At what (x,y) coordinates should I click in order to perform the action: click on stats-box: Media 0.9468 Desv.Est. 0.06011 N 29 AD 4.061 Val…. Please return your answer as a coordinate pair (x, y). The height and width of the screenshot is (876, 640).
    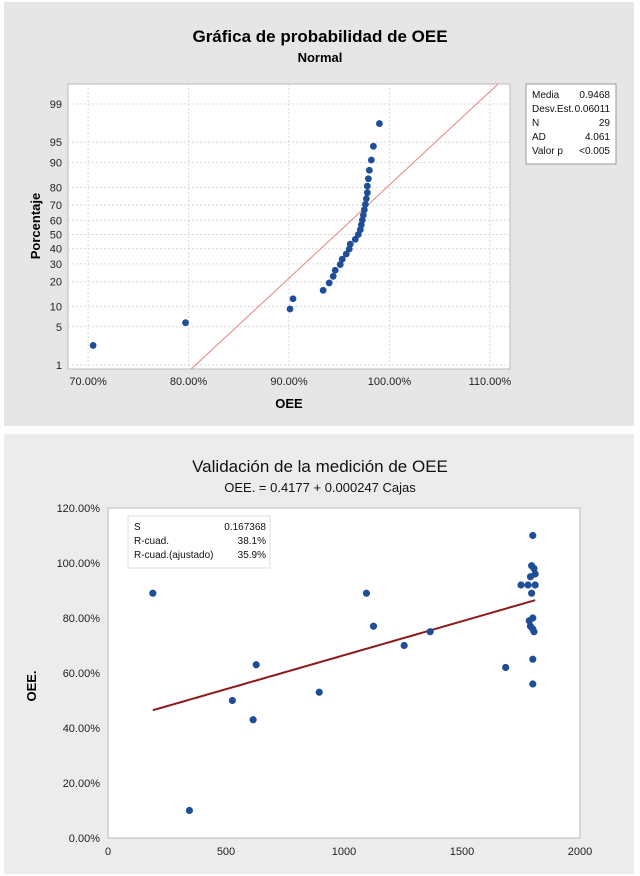
    Looking at the image, I should click on (571, 124).